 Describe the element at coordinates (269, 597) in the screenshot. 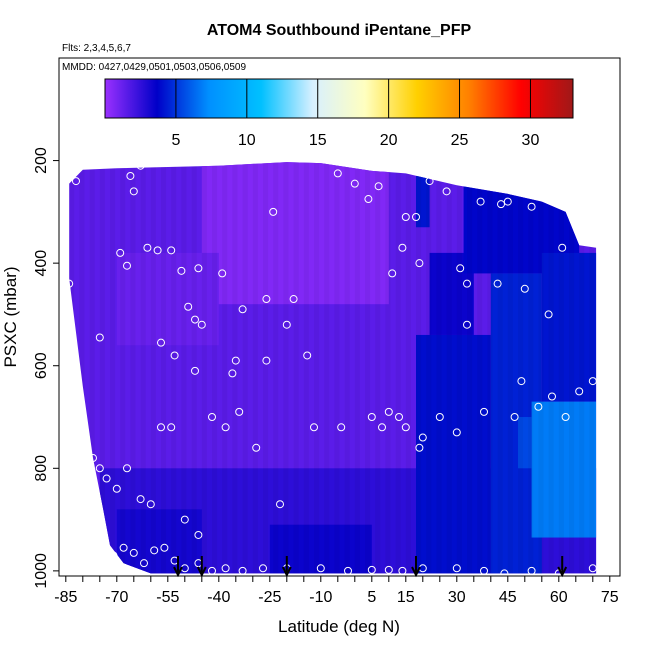

I see `x-tick-label: -25` at that location.